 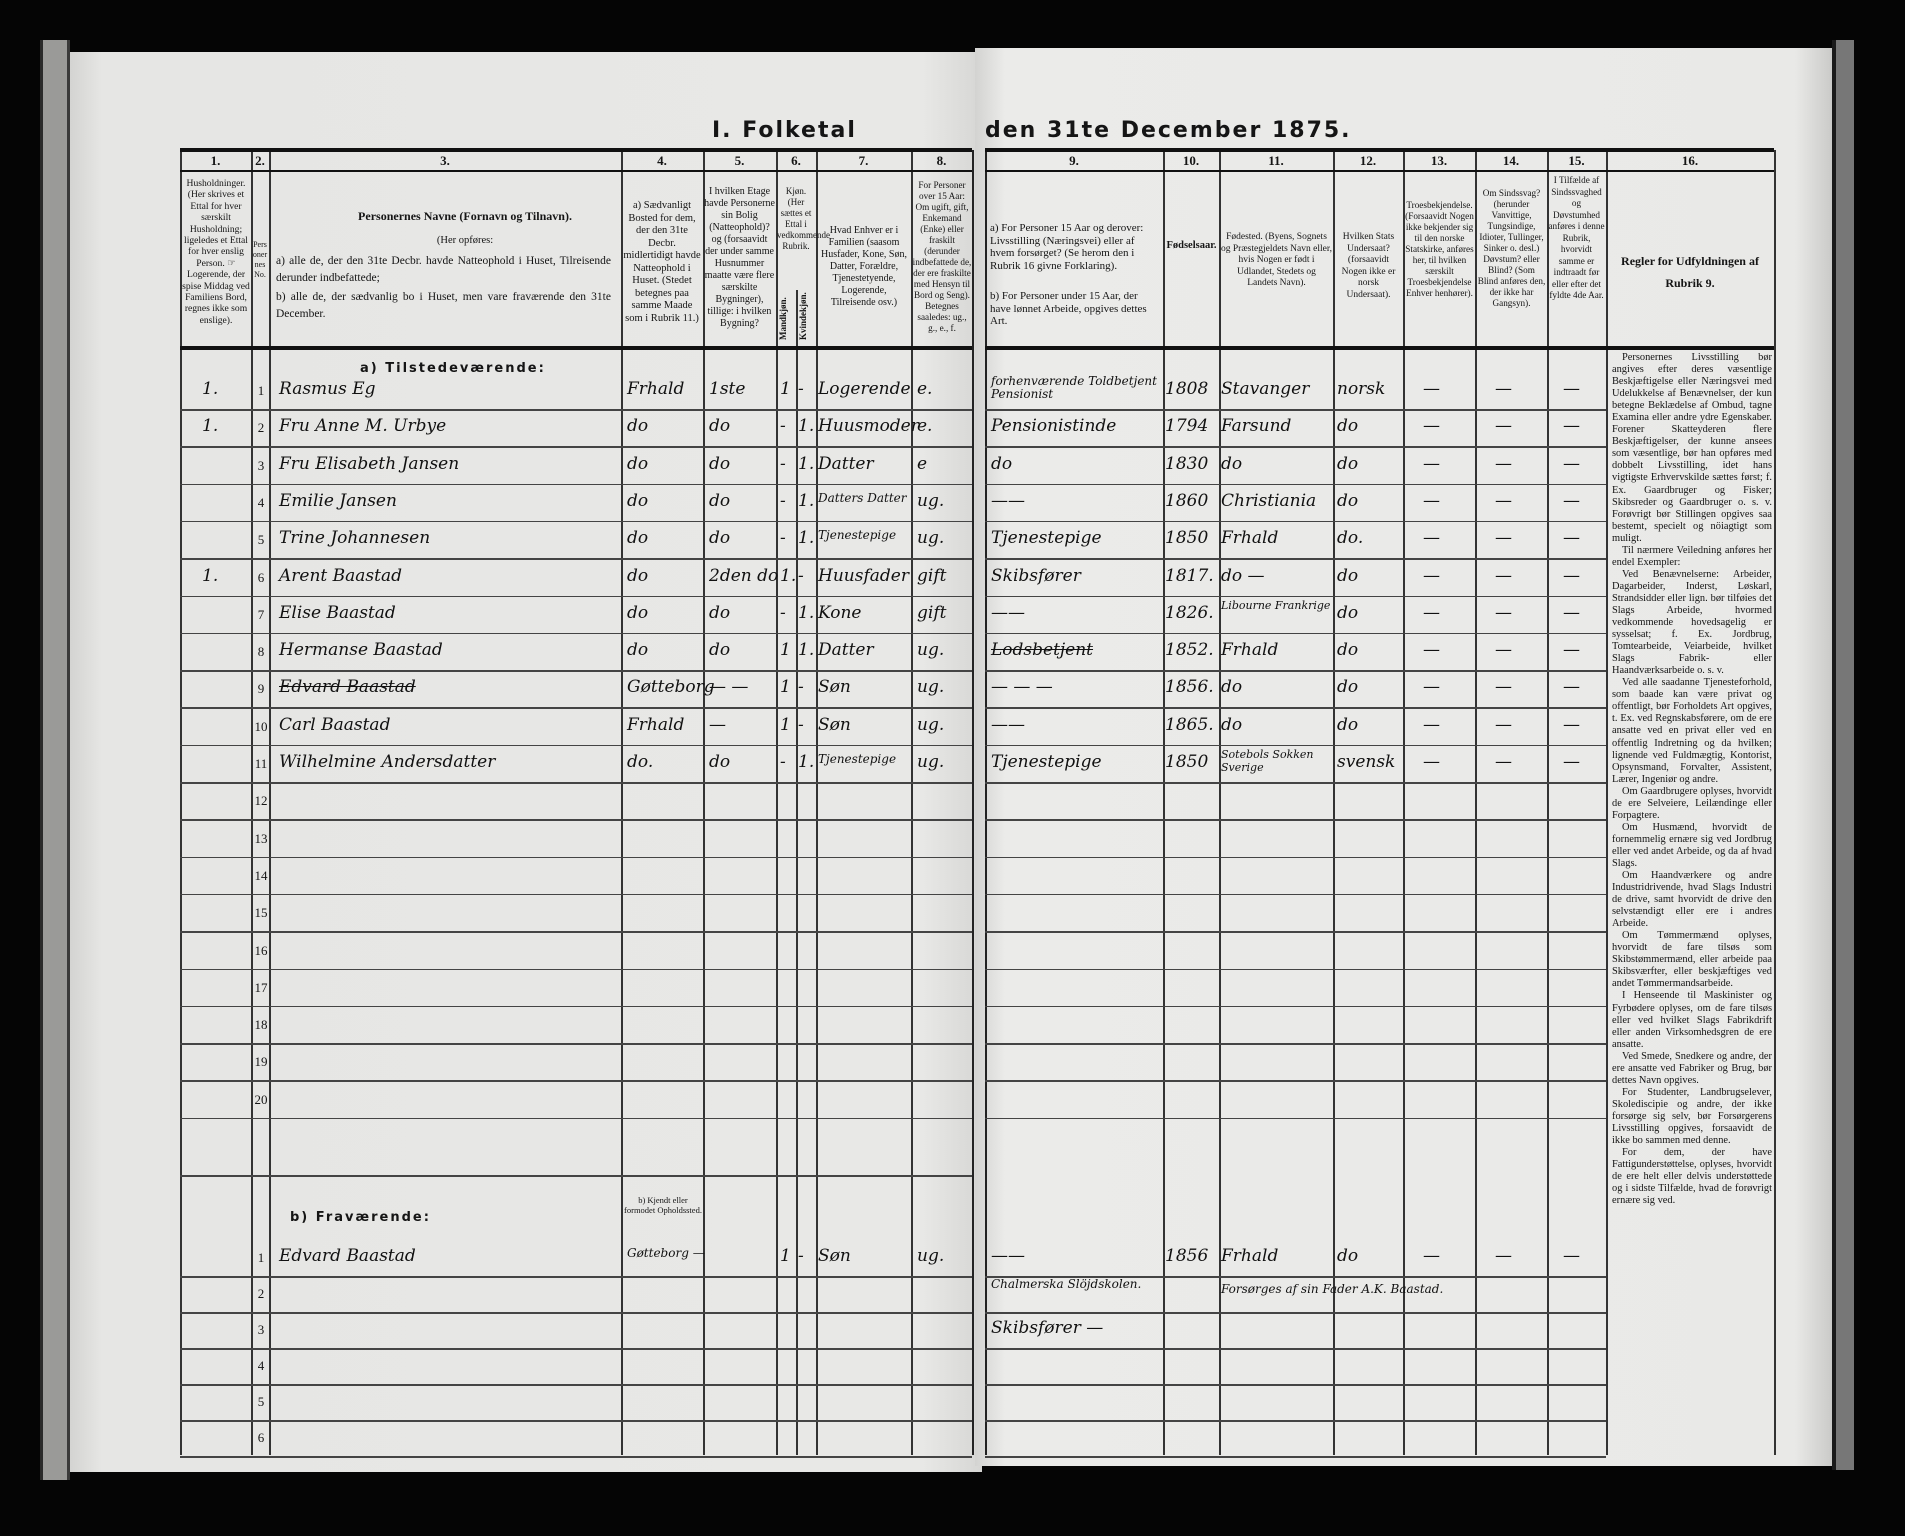 I want to click on person-name: Fru Elisabeth Jansen, so click(x=369, y=463).